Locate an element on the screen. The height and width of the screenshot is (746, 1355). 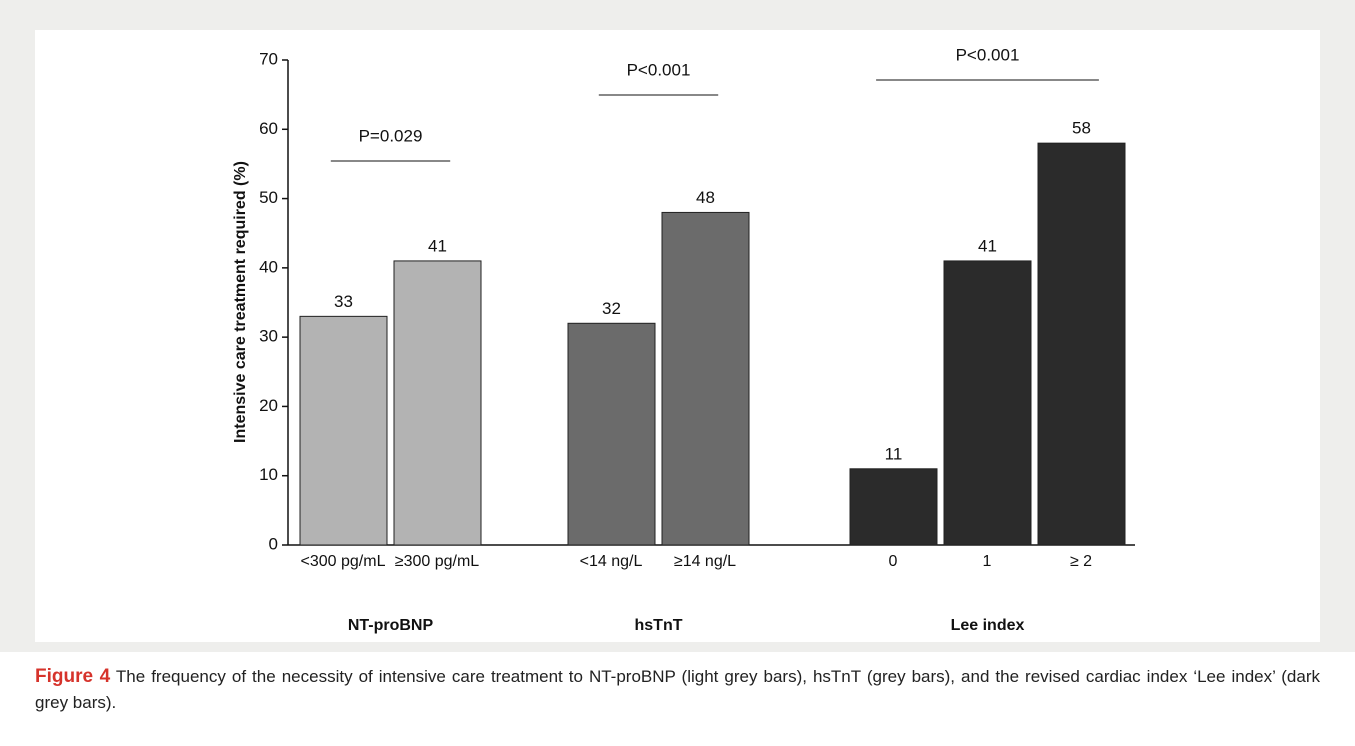
group-label: Lee index is located at coordinates (988, 625).